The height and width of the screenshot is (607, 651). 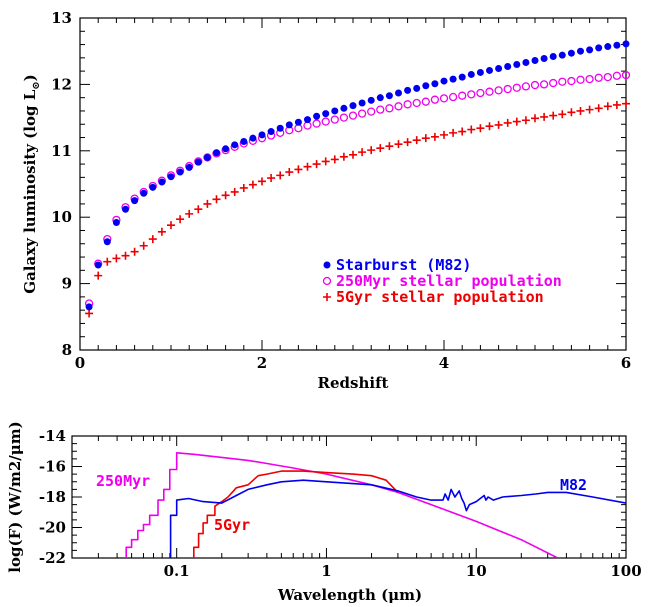 I want to click on bottom-x-tick-label: 0.1, so click(x=177, y=571).